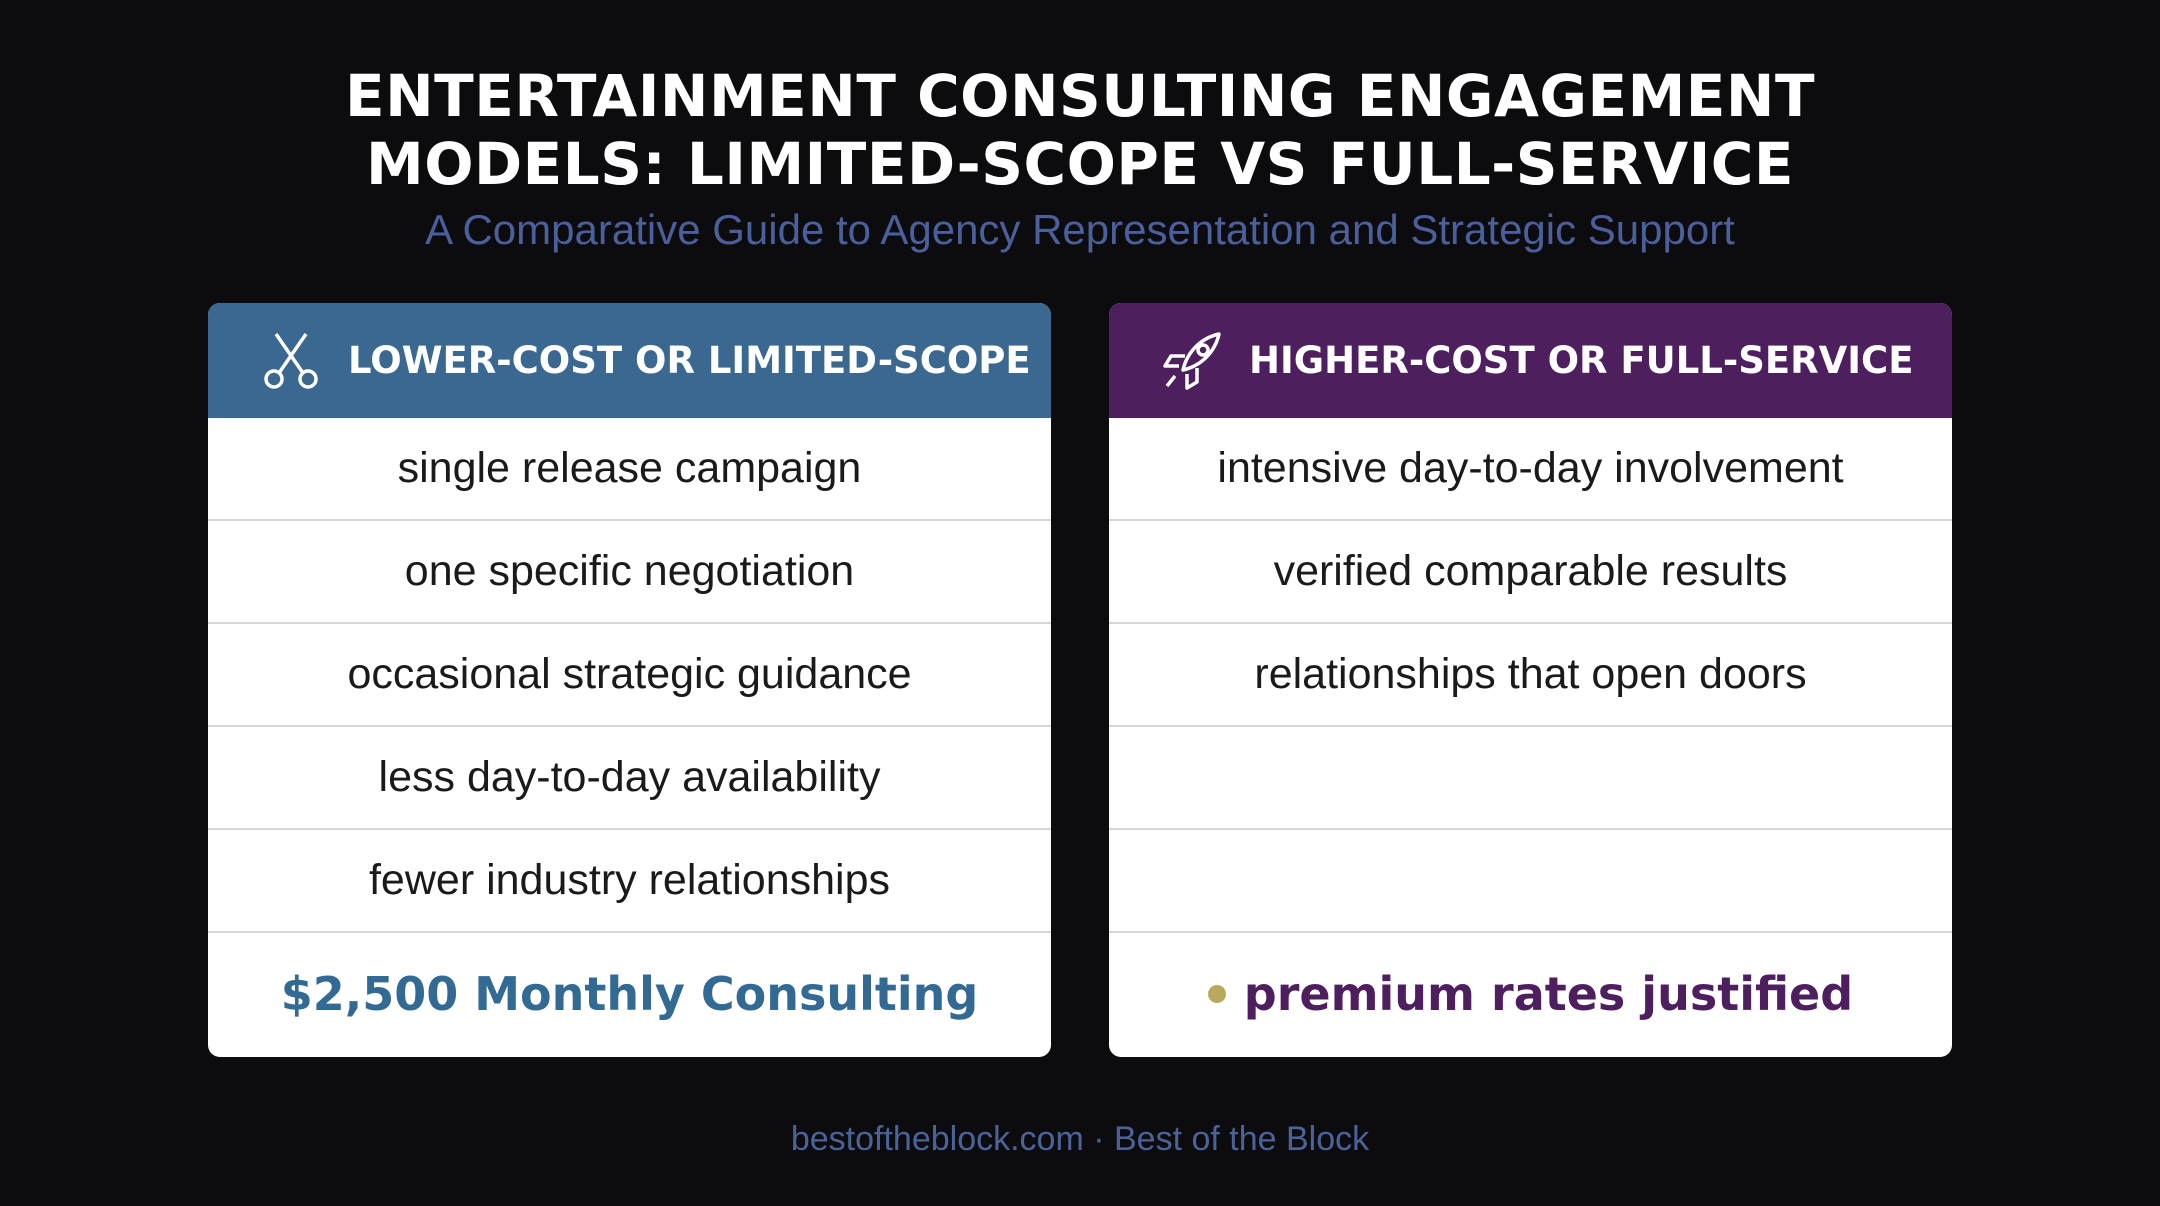 The height and width of the screenshot is (1206, 2160). What do you see at coordinates (1080, 96) in the screenshot?
I see `title-line: ENTERTAINMENT CONSULTING ENGAGEMENT` at bounding box center [1080, 96].